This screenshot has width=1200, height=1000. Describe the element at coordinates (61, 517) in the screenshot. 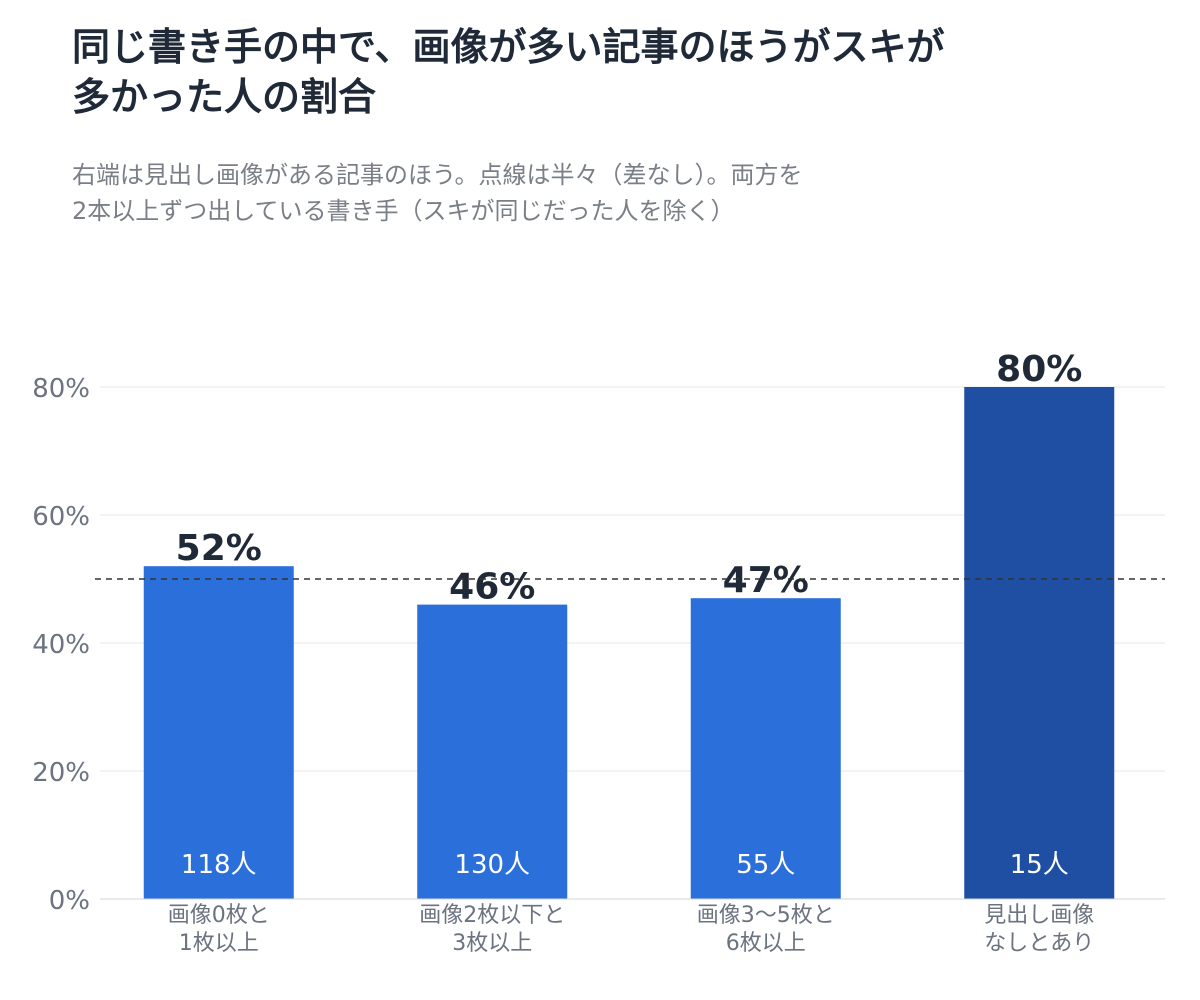

I see `y-tick-label: 60%` at that location.